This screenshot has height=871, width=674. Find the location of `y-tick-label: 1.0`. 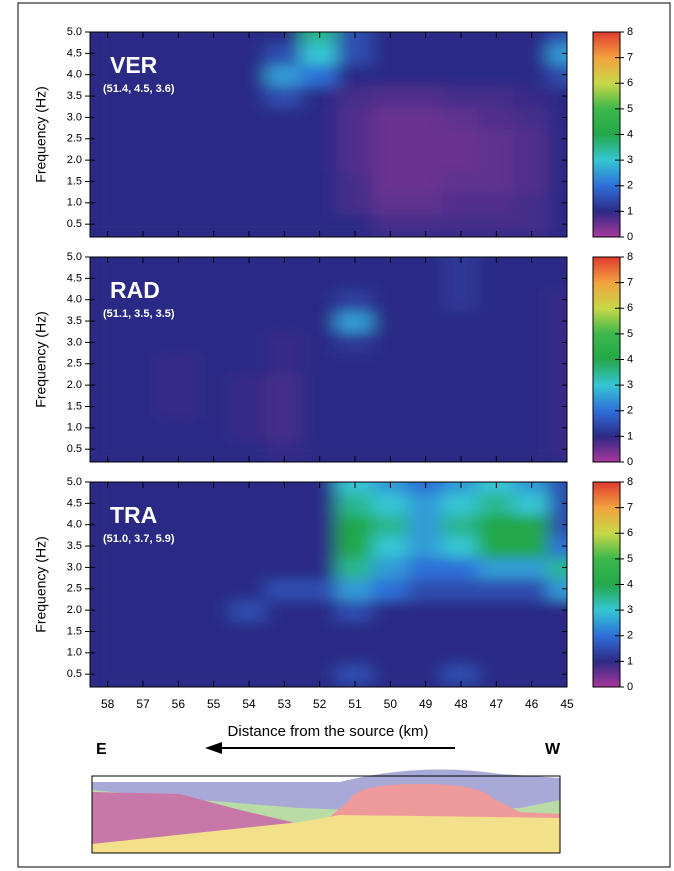

y-tick-label: 1.0 is located at coordinates (74, 428).